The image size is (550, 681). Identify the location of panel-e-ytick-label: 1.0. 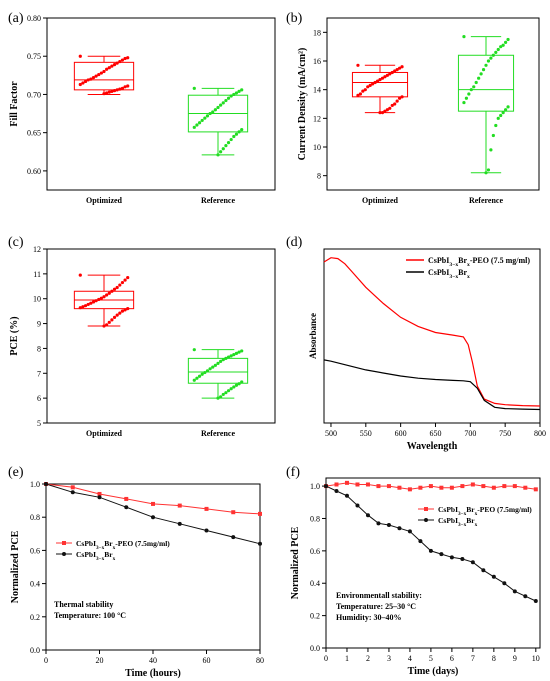
(35, 484).